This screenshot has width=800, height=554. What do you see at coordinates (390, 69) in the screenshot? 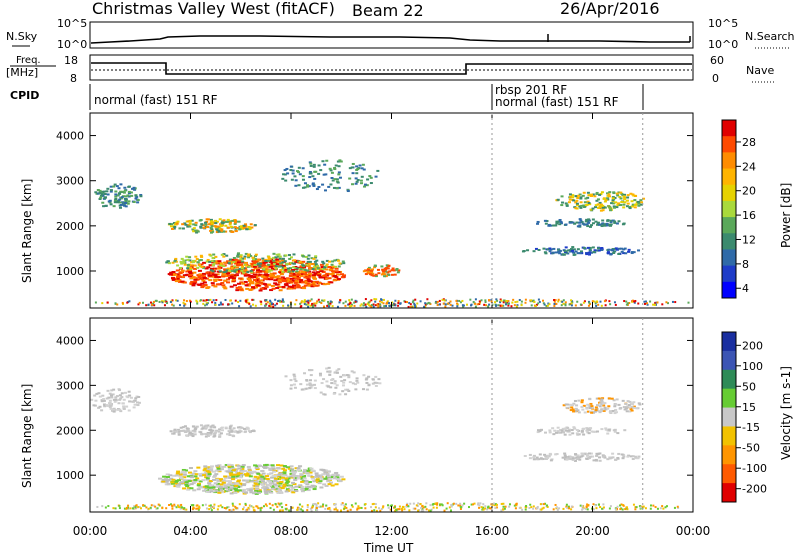
I see `freq-panel: Freq. [MHz] 18 8 60 0 Nave` at bounding box center [390, 69].